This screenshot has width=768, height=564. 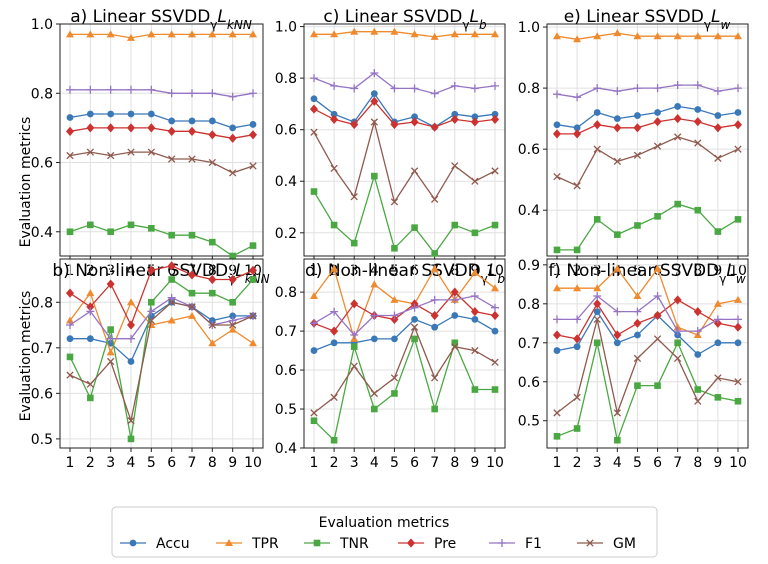 What do you see at coordinates (42, 303) in the screenshot?
I see `y-tick-label: 0.8` at bounding box center [42, 303].